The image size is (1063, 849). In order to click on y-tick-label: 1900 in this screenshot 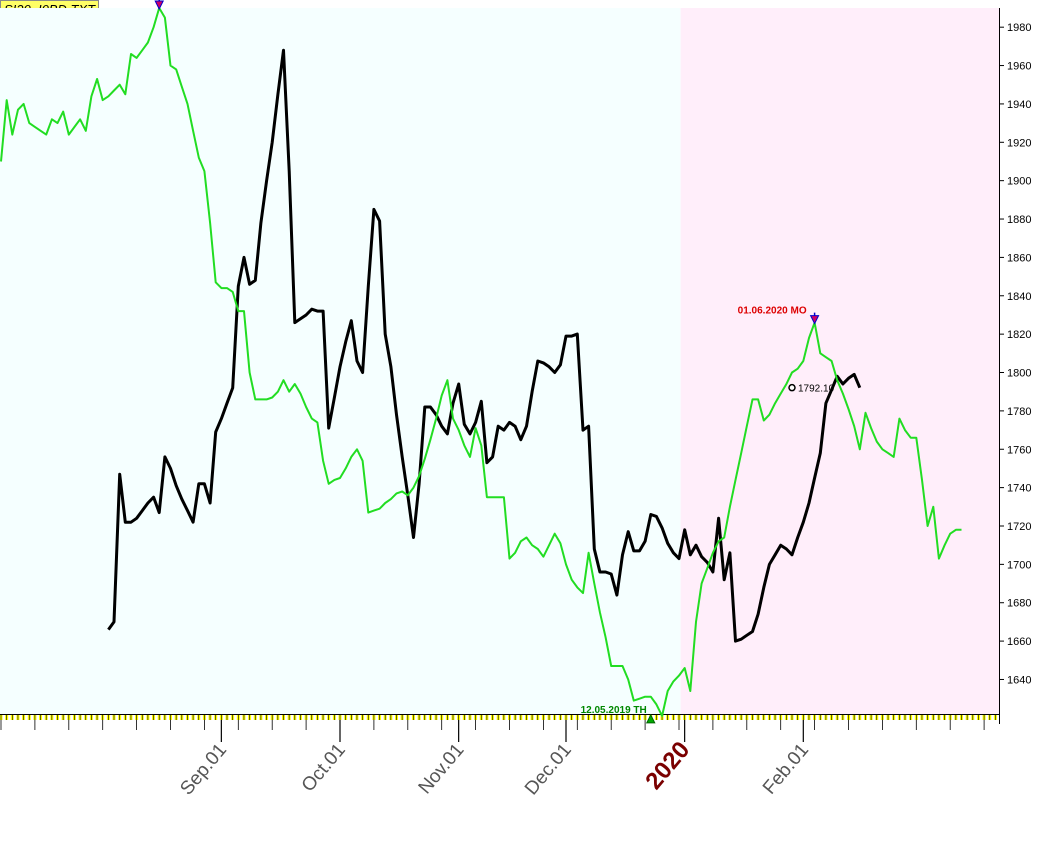, I will do `click(1019, 182)`.